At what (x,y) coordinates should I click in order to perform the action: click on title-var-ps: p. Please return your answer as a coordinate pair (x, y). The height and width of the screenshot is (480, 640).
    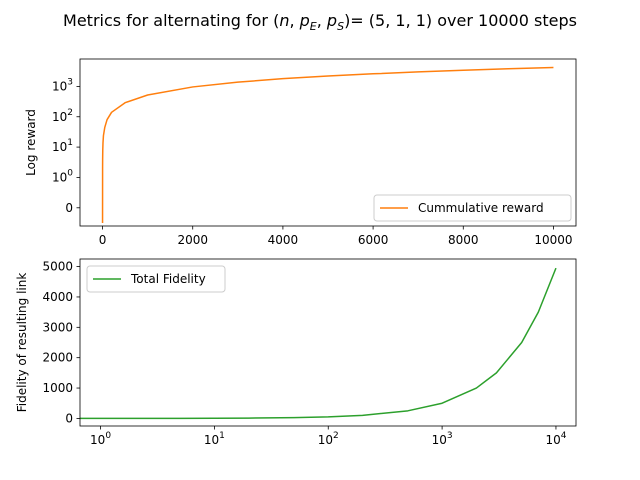
    Looking at the image, I should click on (331, 20).